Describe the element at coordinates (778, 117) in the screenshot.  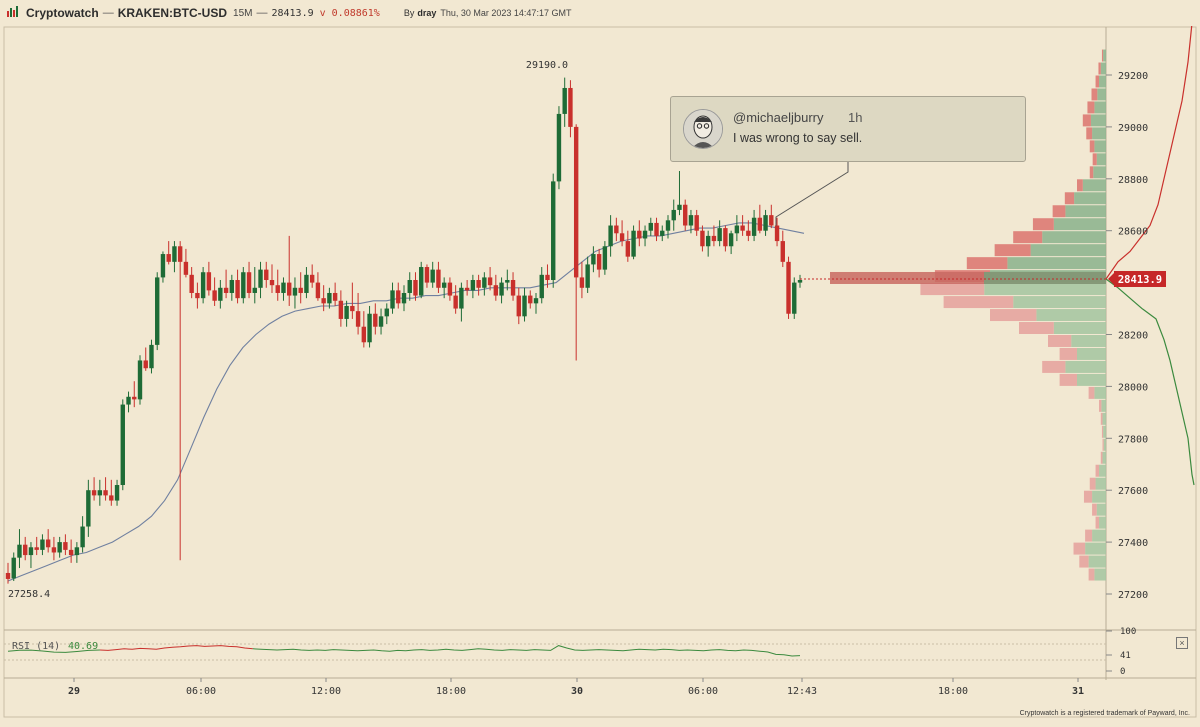
I see `tweet-handle: @michaeljburry` at that location.